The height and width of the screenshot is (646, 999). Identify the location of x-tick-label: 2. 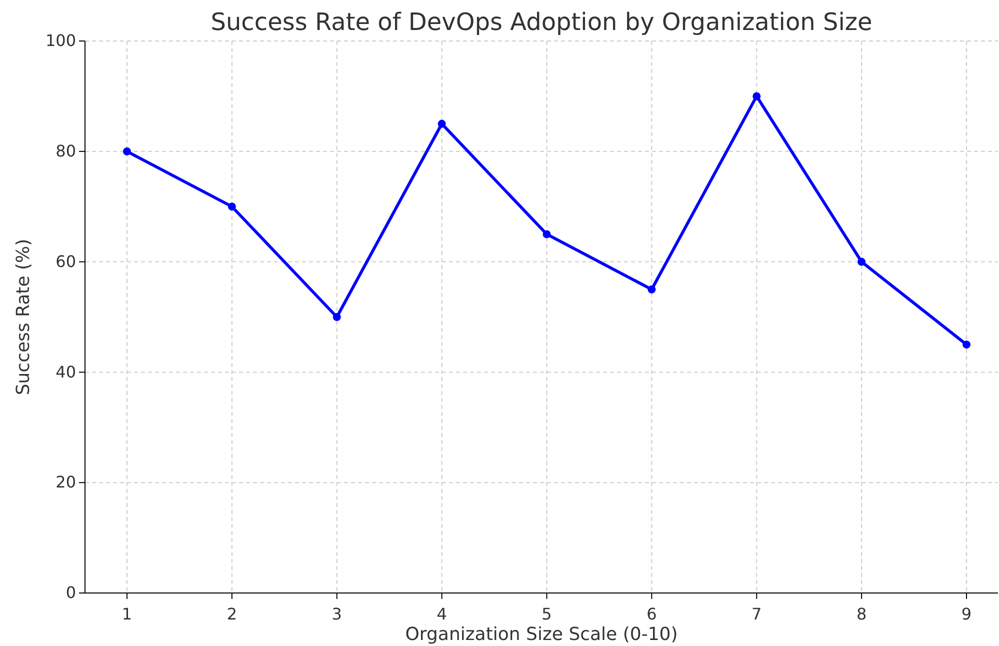
(232, 614).